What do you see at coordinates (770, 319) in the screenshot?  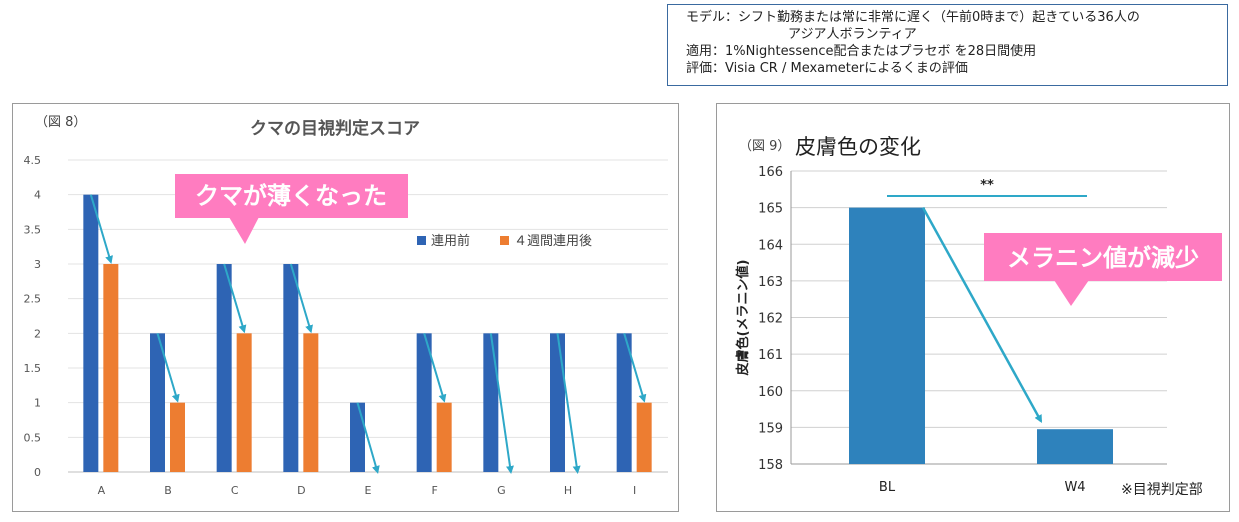 I see `y-tick-label: 162` at bounding box center [770, 319].